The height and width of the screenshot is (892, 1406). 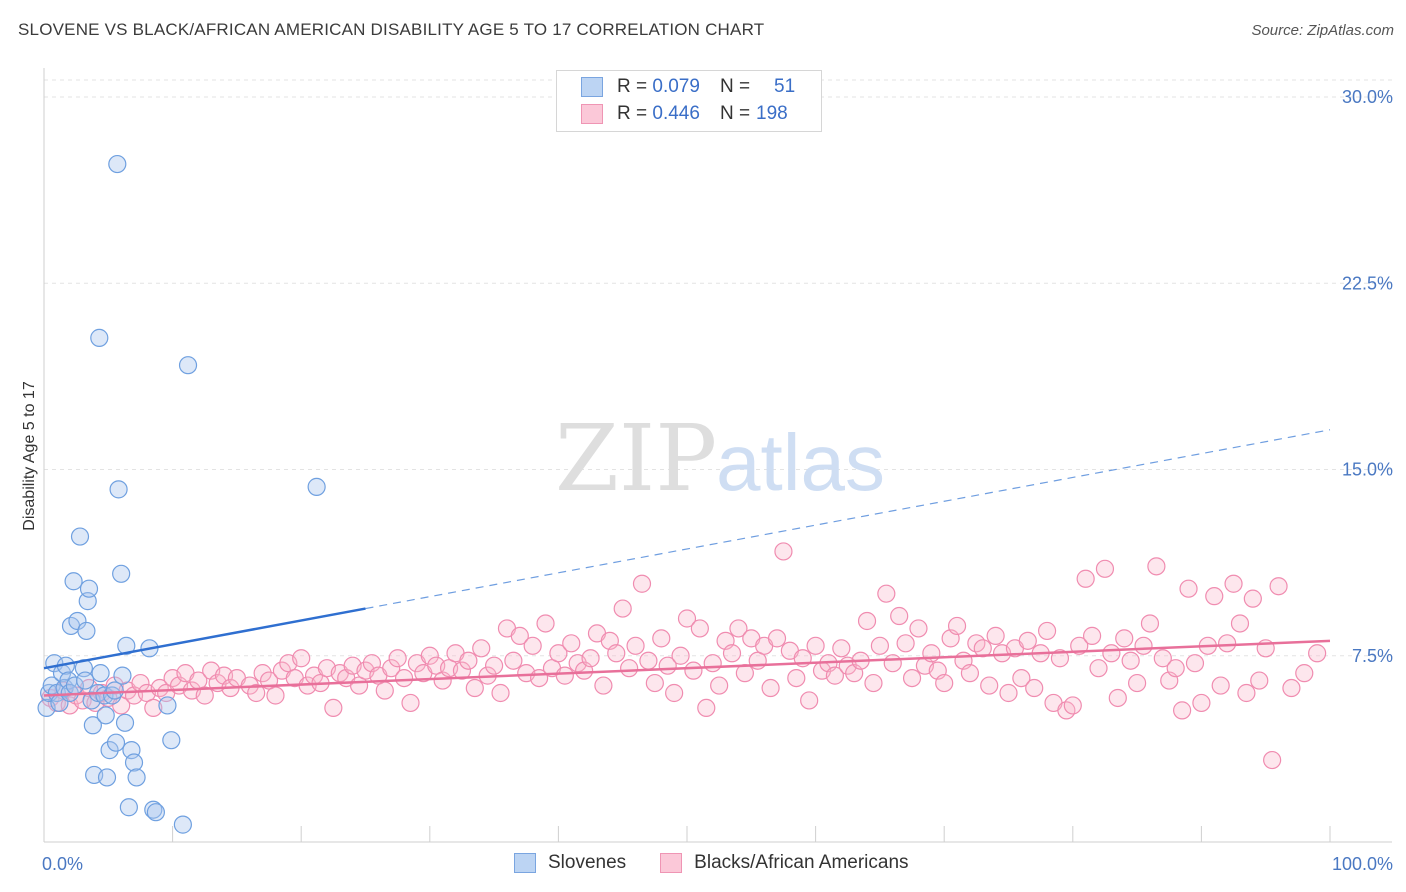 I want to click on x-tick-labels: 0.0% 100.0%, so click(x=717, y=864).